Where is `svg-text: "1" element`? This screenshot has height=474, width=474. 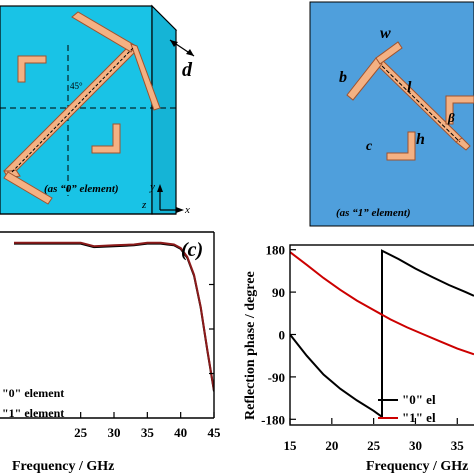
svg-text: "1" element is located at coordinates (33, 413).